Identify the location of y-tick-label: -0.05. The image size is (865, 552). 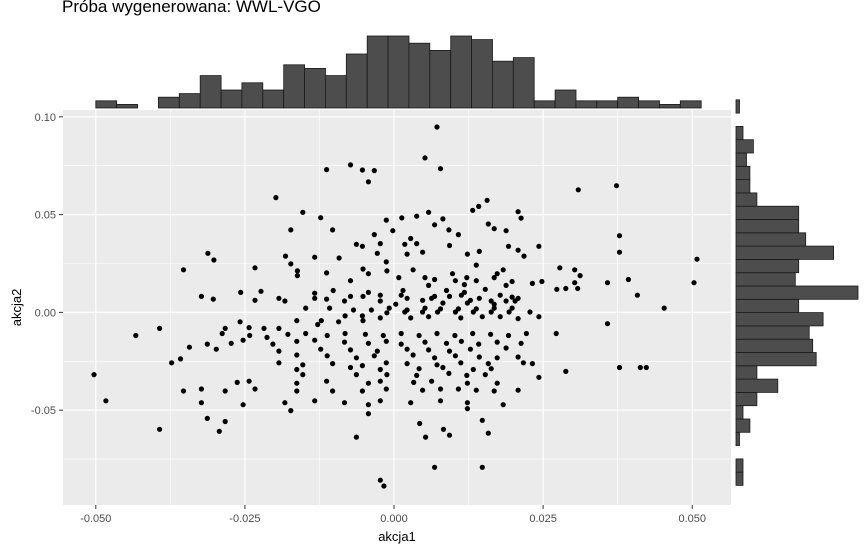
(43, 411).